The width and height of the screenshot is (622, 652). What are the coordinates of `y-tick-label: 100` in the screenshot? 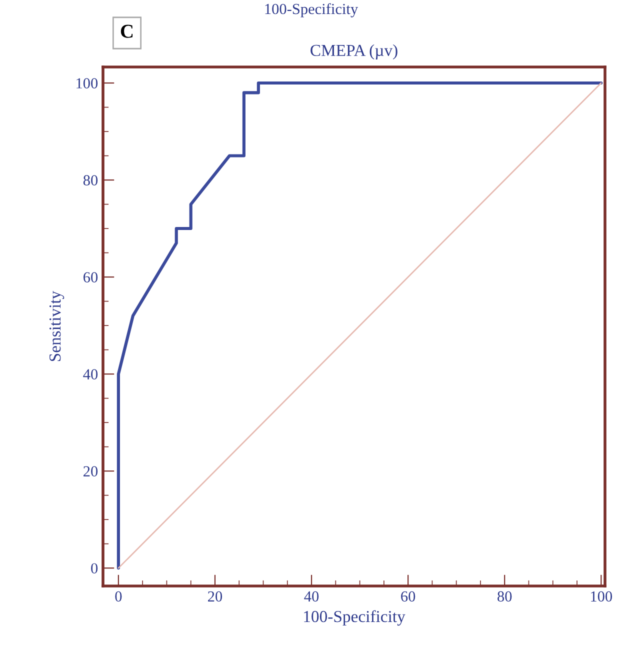 It's located at (87, 83).